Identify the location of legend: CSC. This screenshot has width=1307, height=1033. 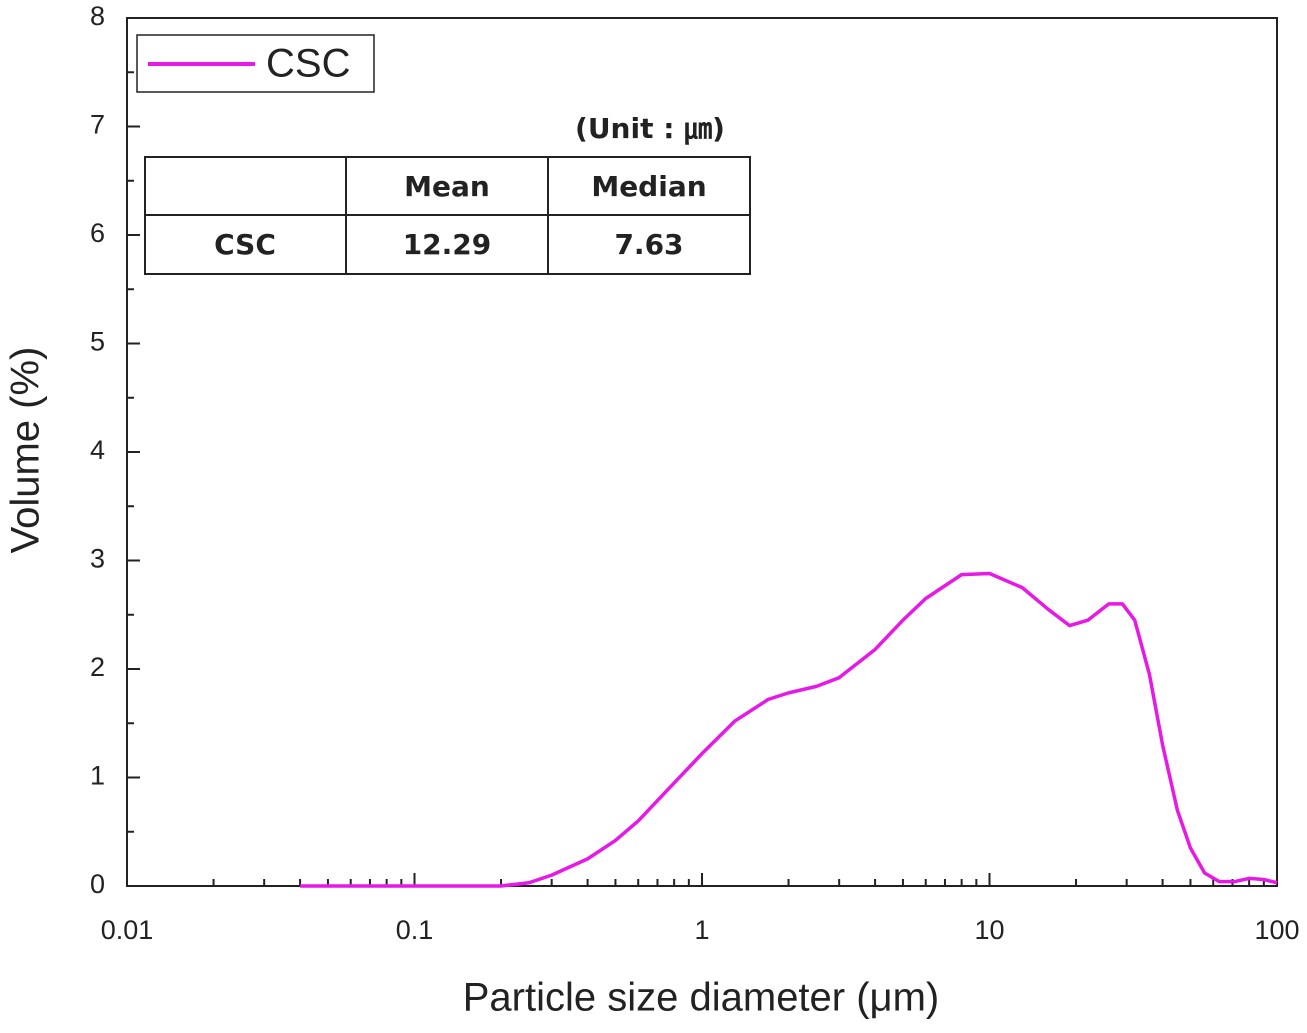
(255, 63).